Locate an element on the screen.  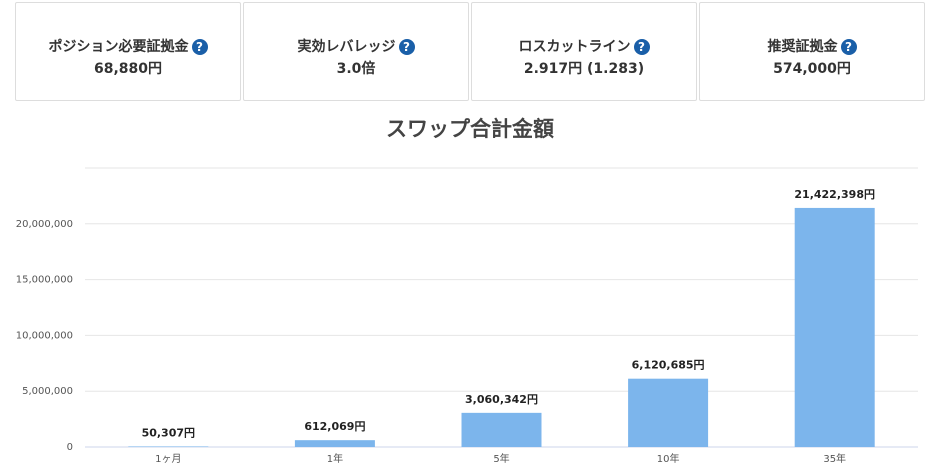
data-label: 50,307円 is located at coordinates (168, 432).